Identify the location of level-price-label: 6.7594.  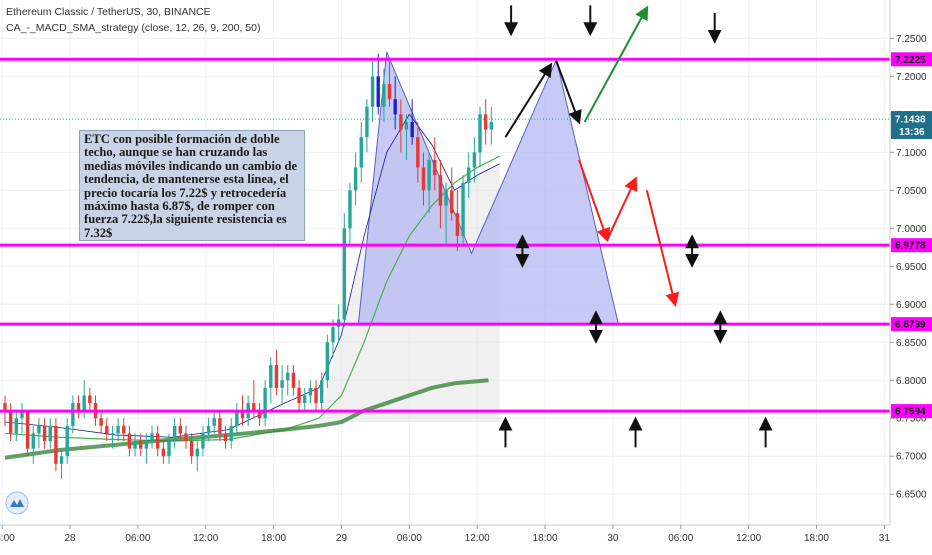
(910, 412).